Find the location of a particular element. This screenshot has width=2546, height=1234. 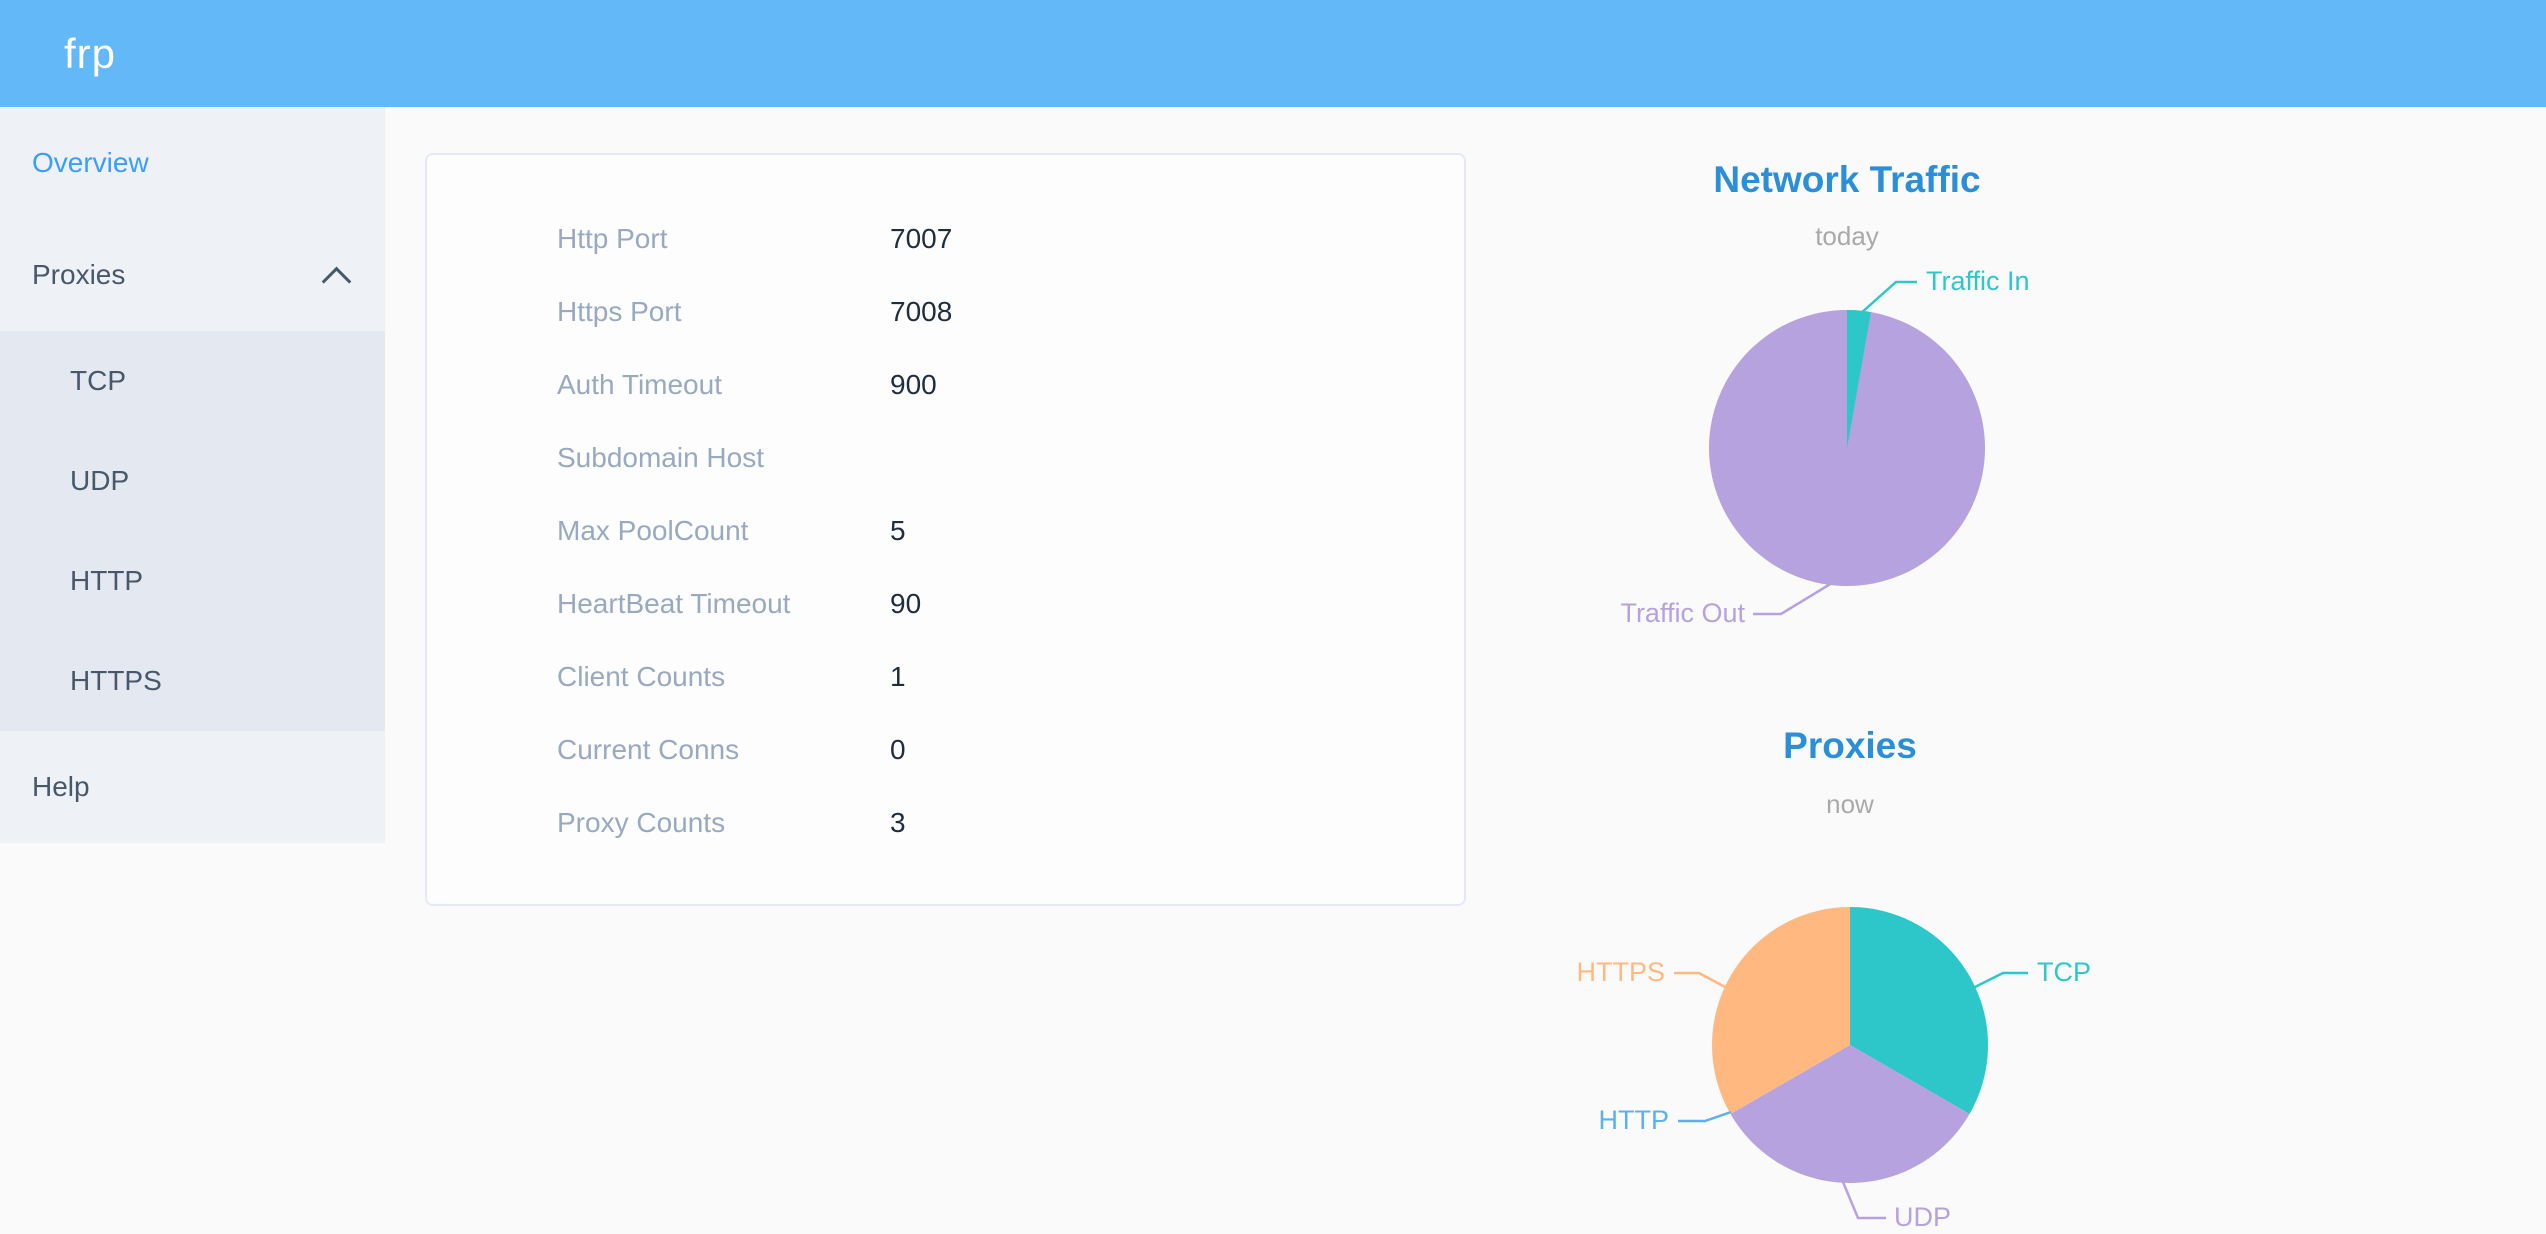

proxies-submenu: TCP UDP HTTP HTTPS is located at coordinates (192, 531).